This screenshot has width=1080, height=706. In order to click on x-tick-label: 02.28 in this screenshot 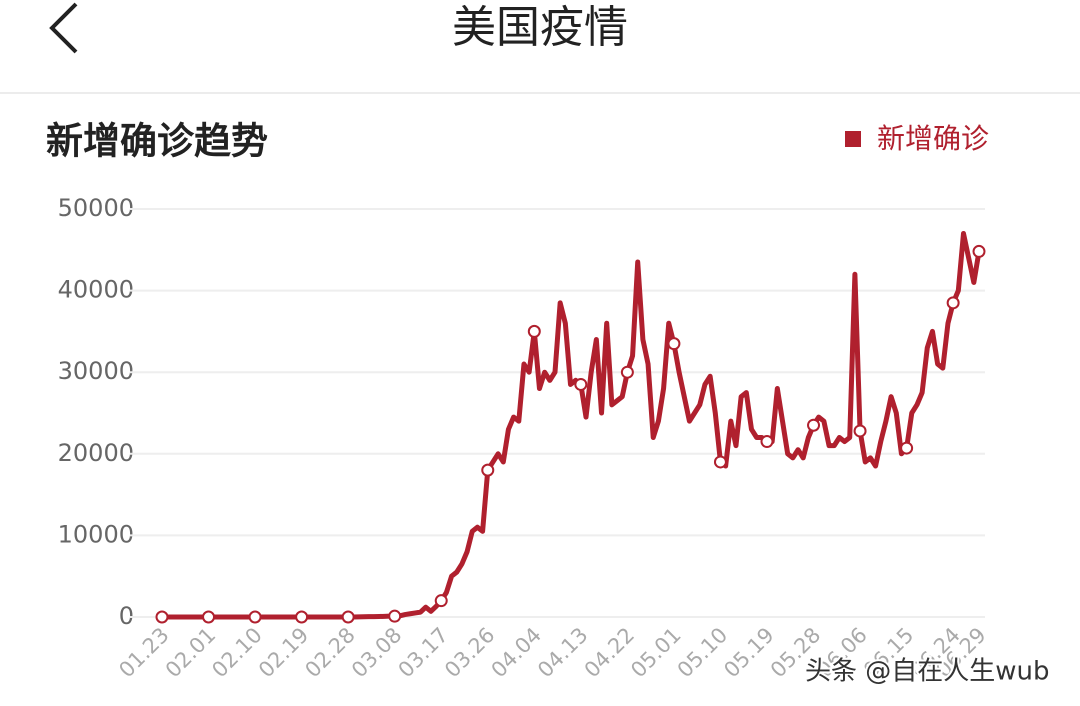, I will do `click(329, 652)`.